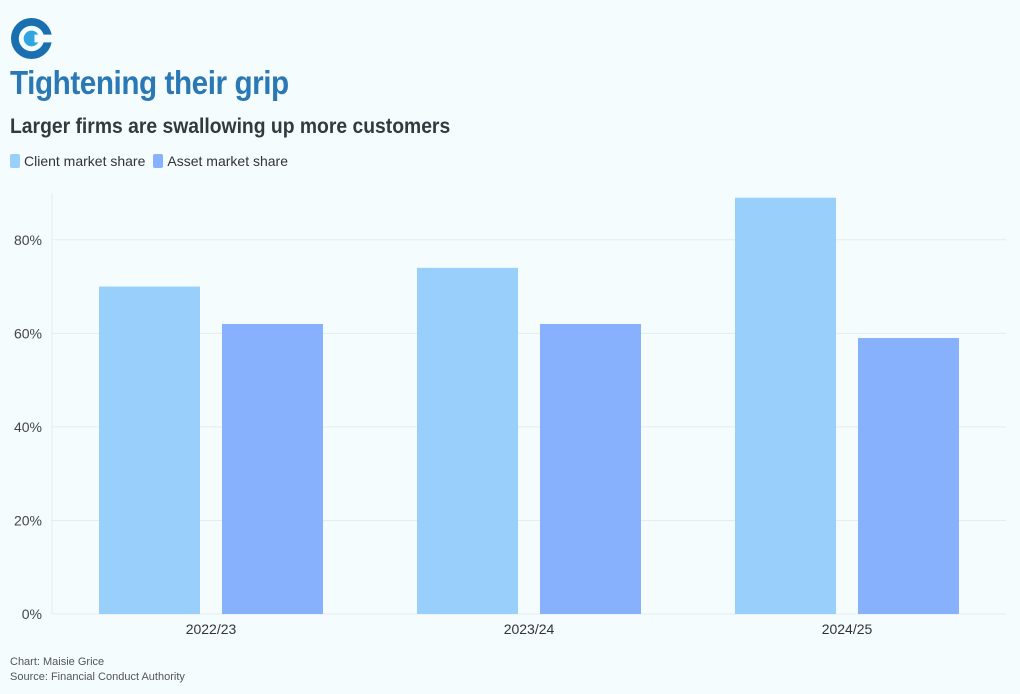 This screenshot has height=694, width=1020. I want to click on legend-item-client: Client market share, so click(77, 161).